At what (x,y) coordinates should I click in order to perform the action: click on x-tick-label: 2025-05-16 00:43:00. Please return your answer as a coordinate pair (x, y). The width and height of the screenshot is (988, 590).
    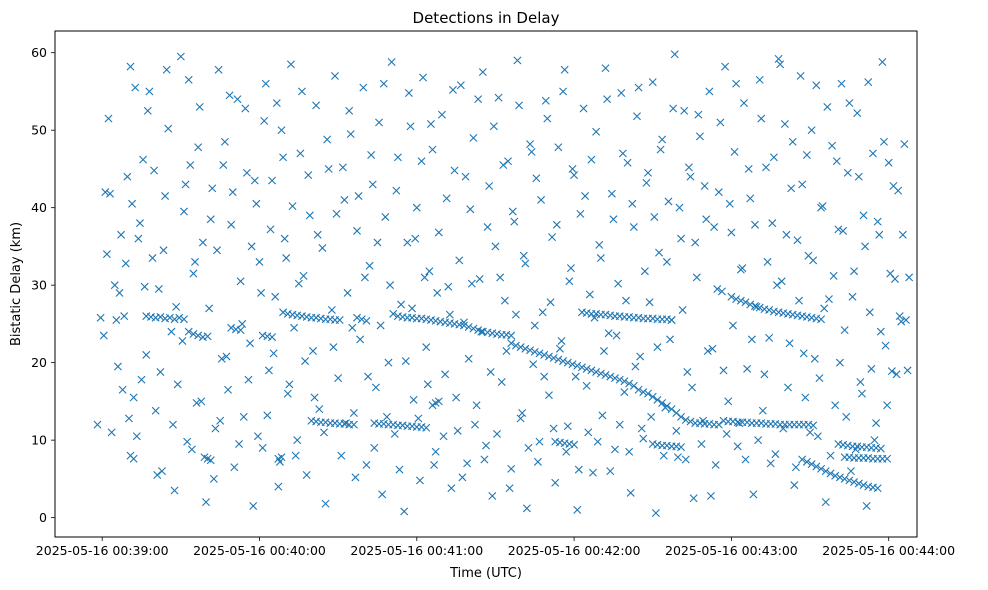
    Looking at the image, I should click on (731, 550).